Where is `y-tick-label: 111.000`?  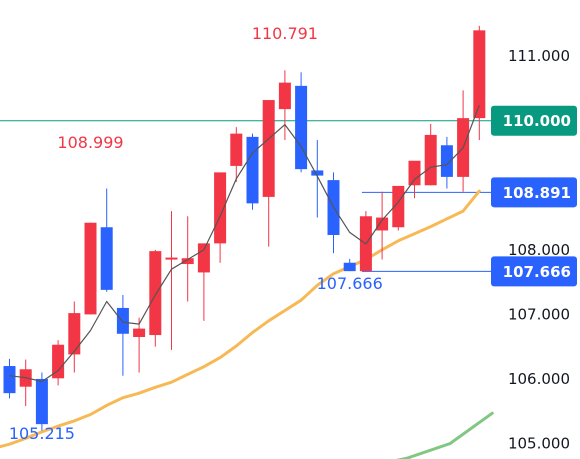 y-tick-label: 111.000 is located at coordinates (539, 56).